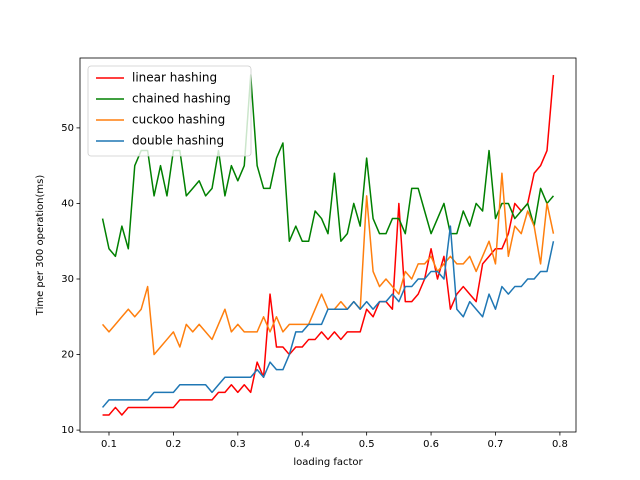  Describe the element at coordinates (169, 111) in the screenshot. I see `legend-box` at that location.